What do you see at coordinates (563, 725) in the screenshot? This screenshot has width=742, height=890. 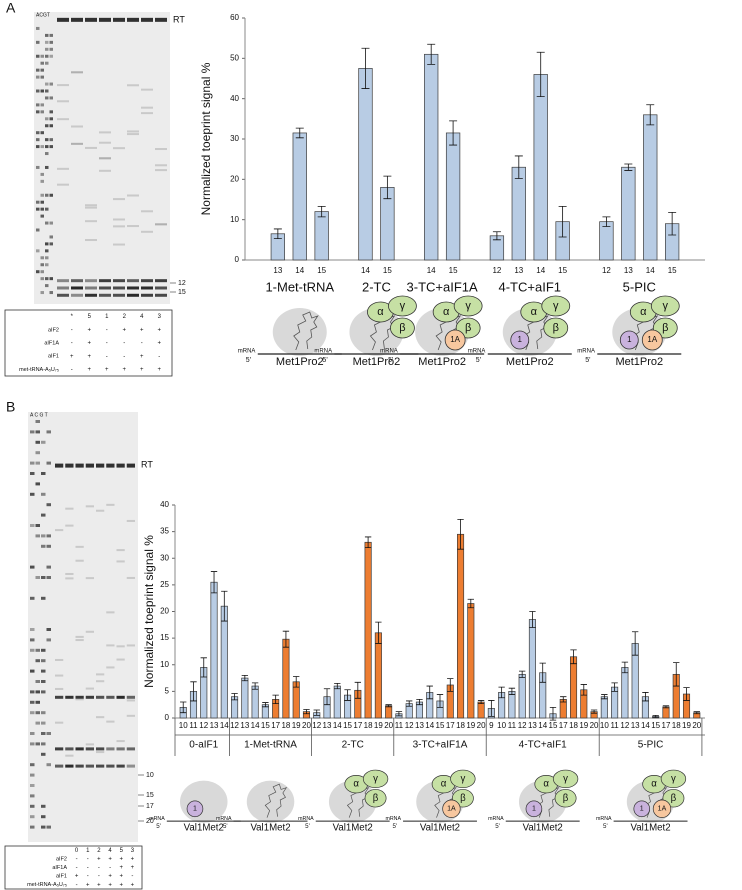 I see `x-tick-label: 17` at bounding box center [563, 725].